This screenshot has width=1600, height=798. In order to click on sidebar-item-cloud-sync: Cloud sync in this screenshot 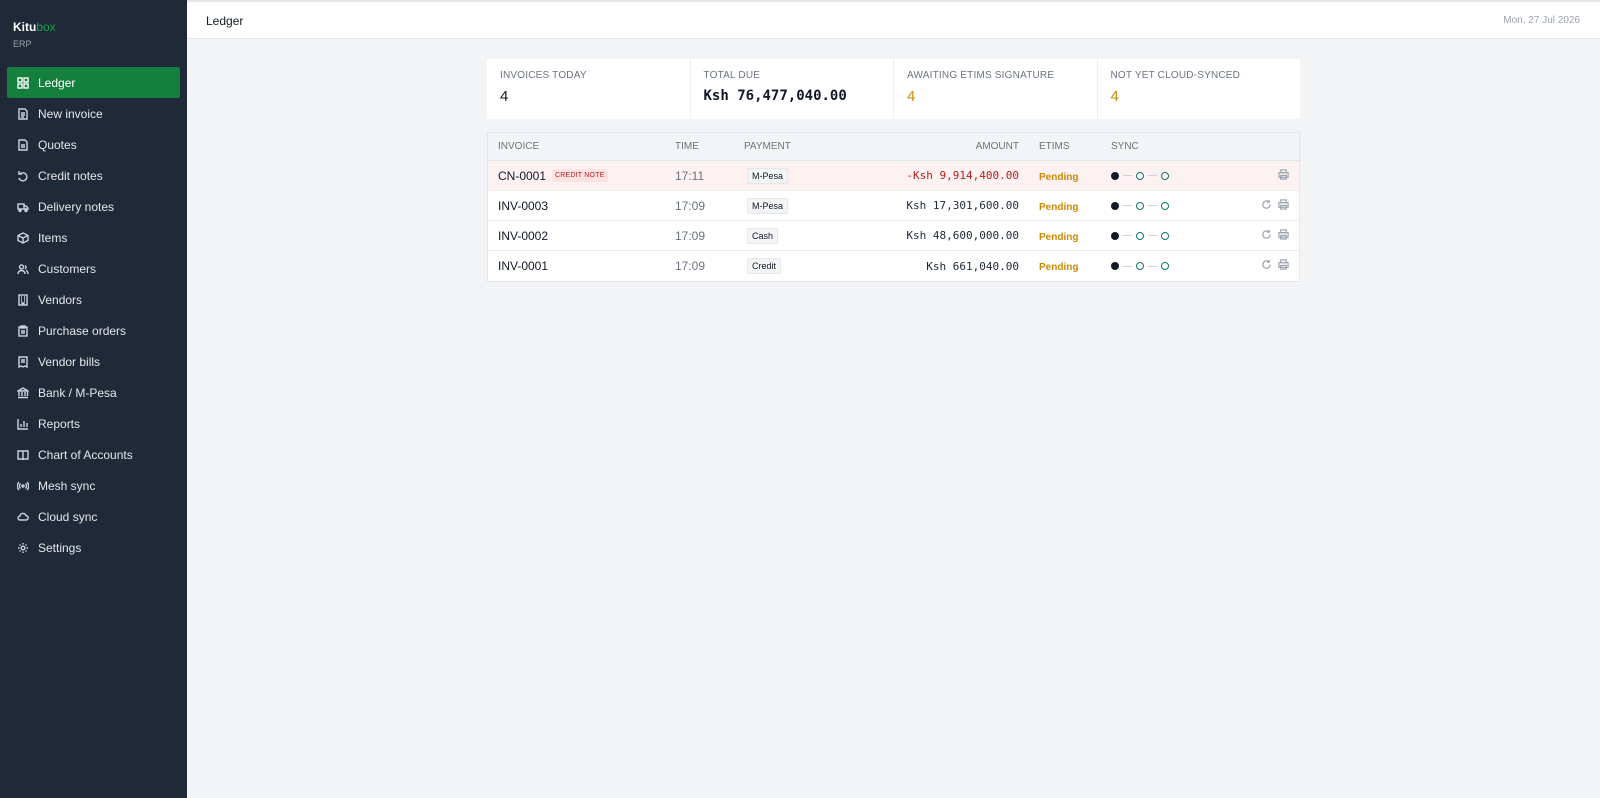, I will do `click(93, 516)`.